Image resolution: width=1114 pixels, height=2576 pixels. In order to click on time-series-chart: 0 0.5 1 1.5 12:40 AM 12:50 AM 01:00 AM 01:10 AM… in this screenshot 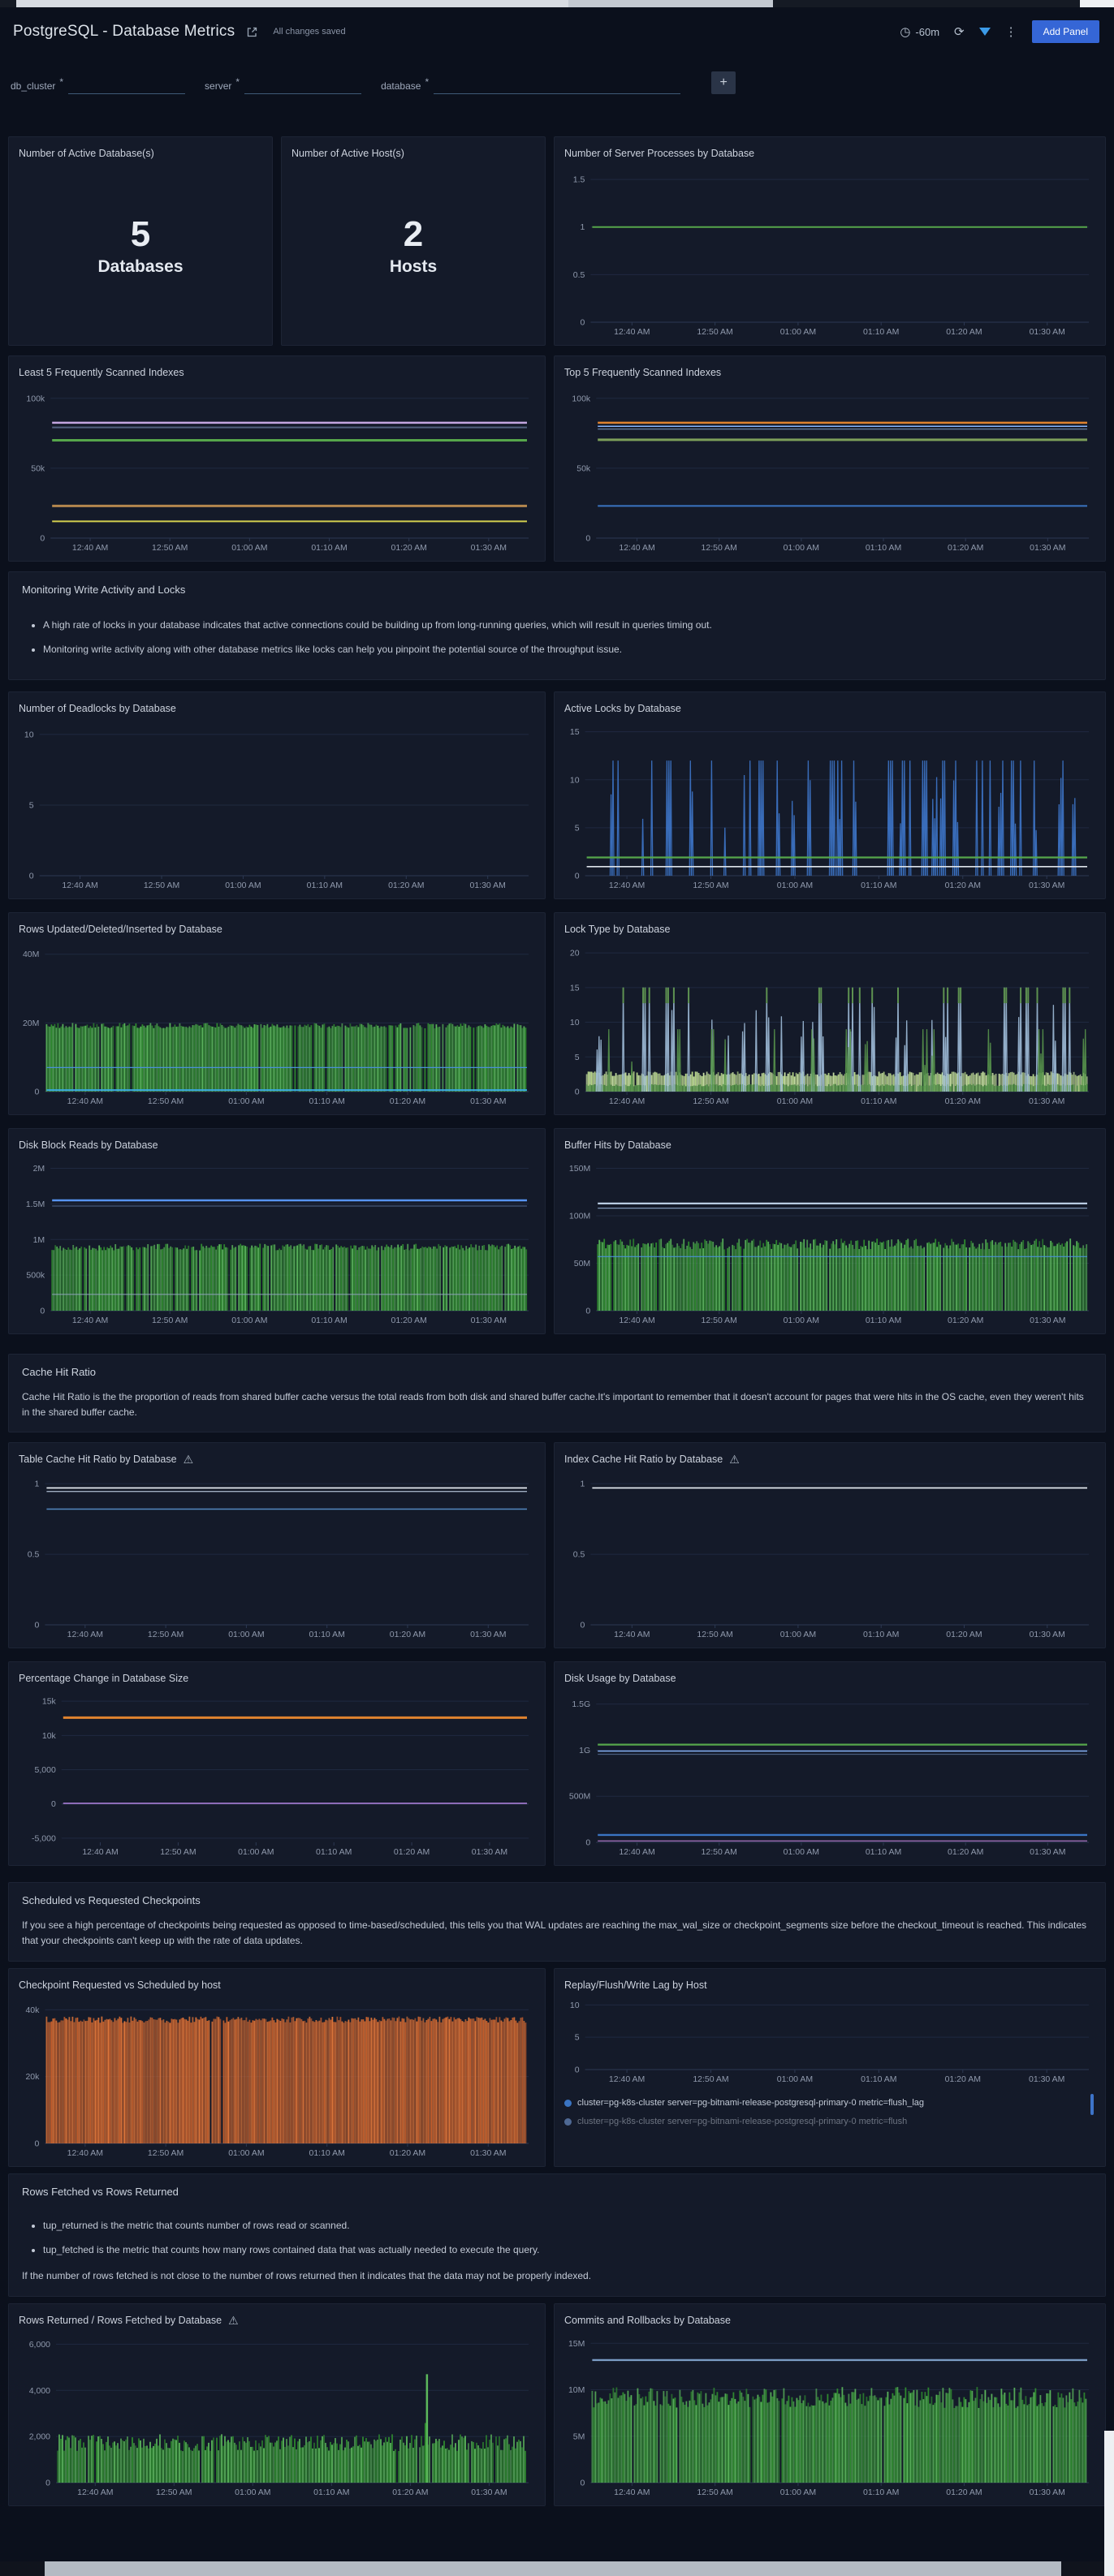, I will do `click(829, 251)`.